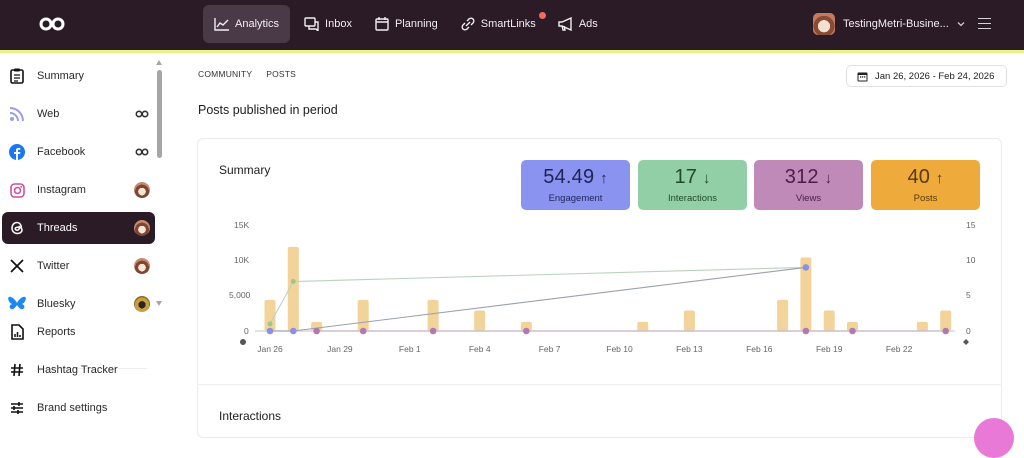 This screenshot has width=1024, height=458. Describe the element at coordinates (578, 24) in the screenshot. I see `nav-ads: Ads` at that location.